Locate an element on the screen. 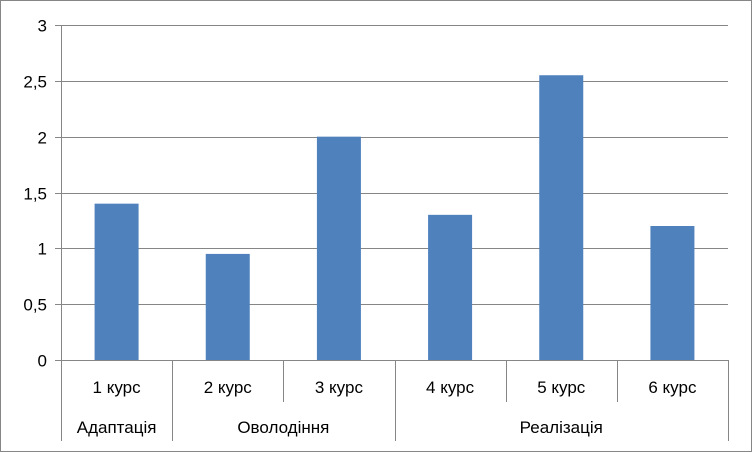  group-label: Оволодіння is located at coordinates (283, 427).